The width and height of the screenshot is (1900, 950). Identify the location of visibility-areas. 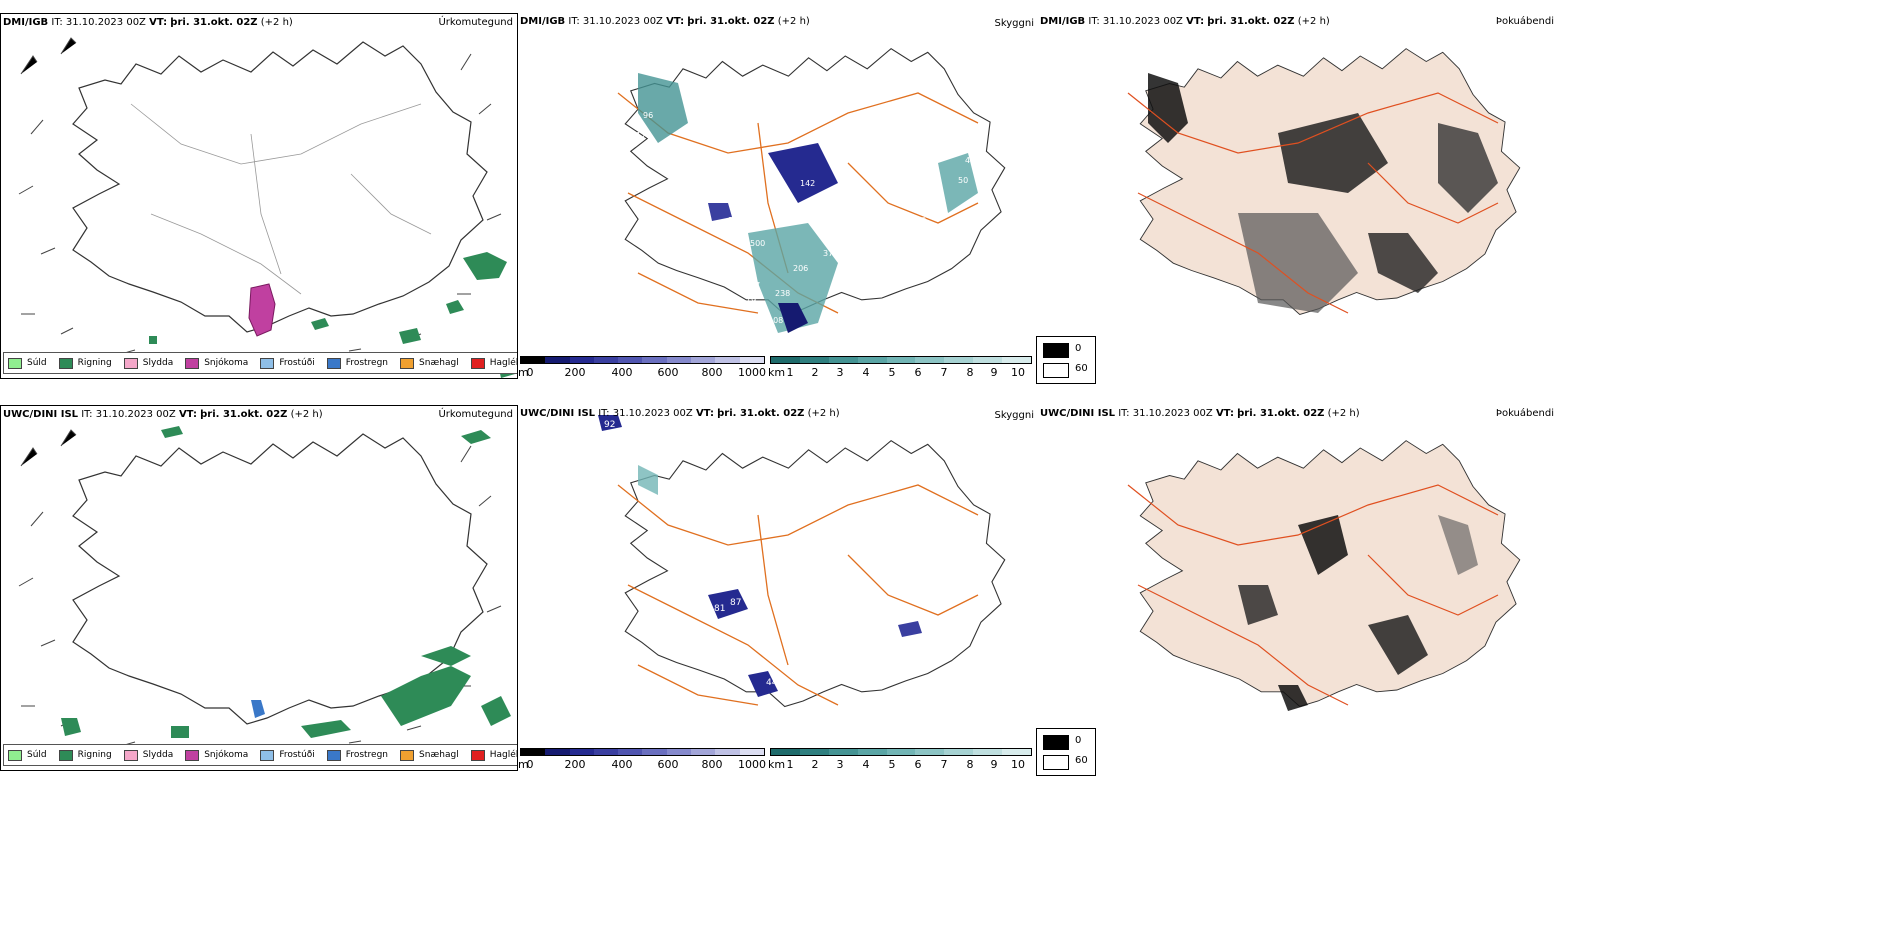
(808, 203).